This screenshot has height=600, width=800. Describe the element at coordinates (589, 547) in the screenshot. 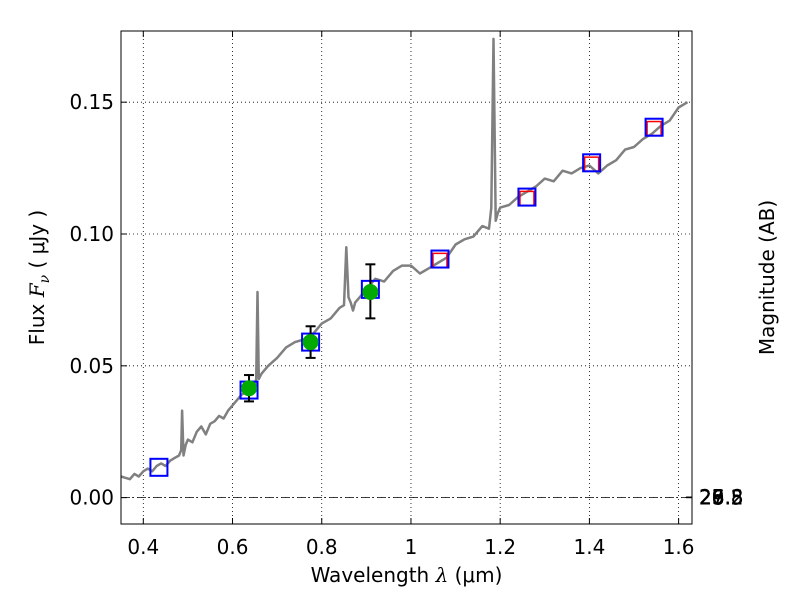

I see `x-tick-label: 1.4` at that location.